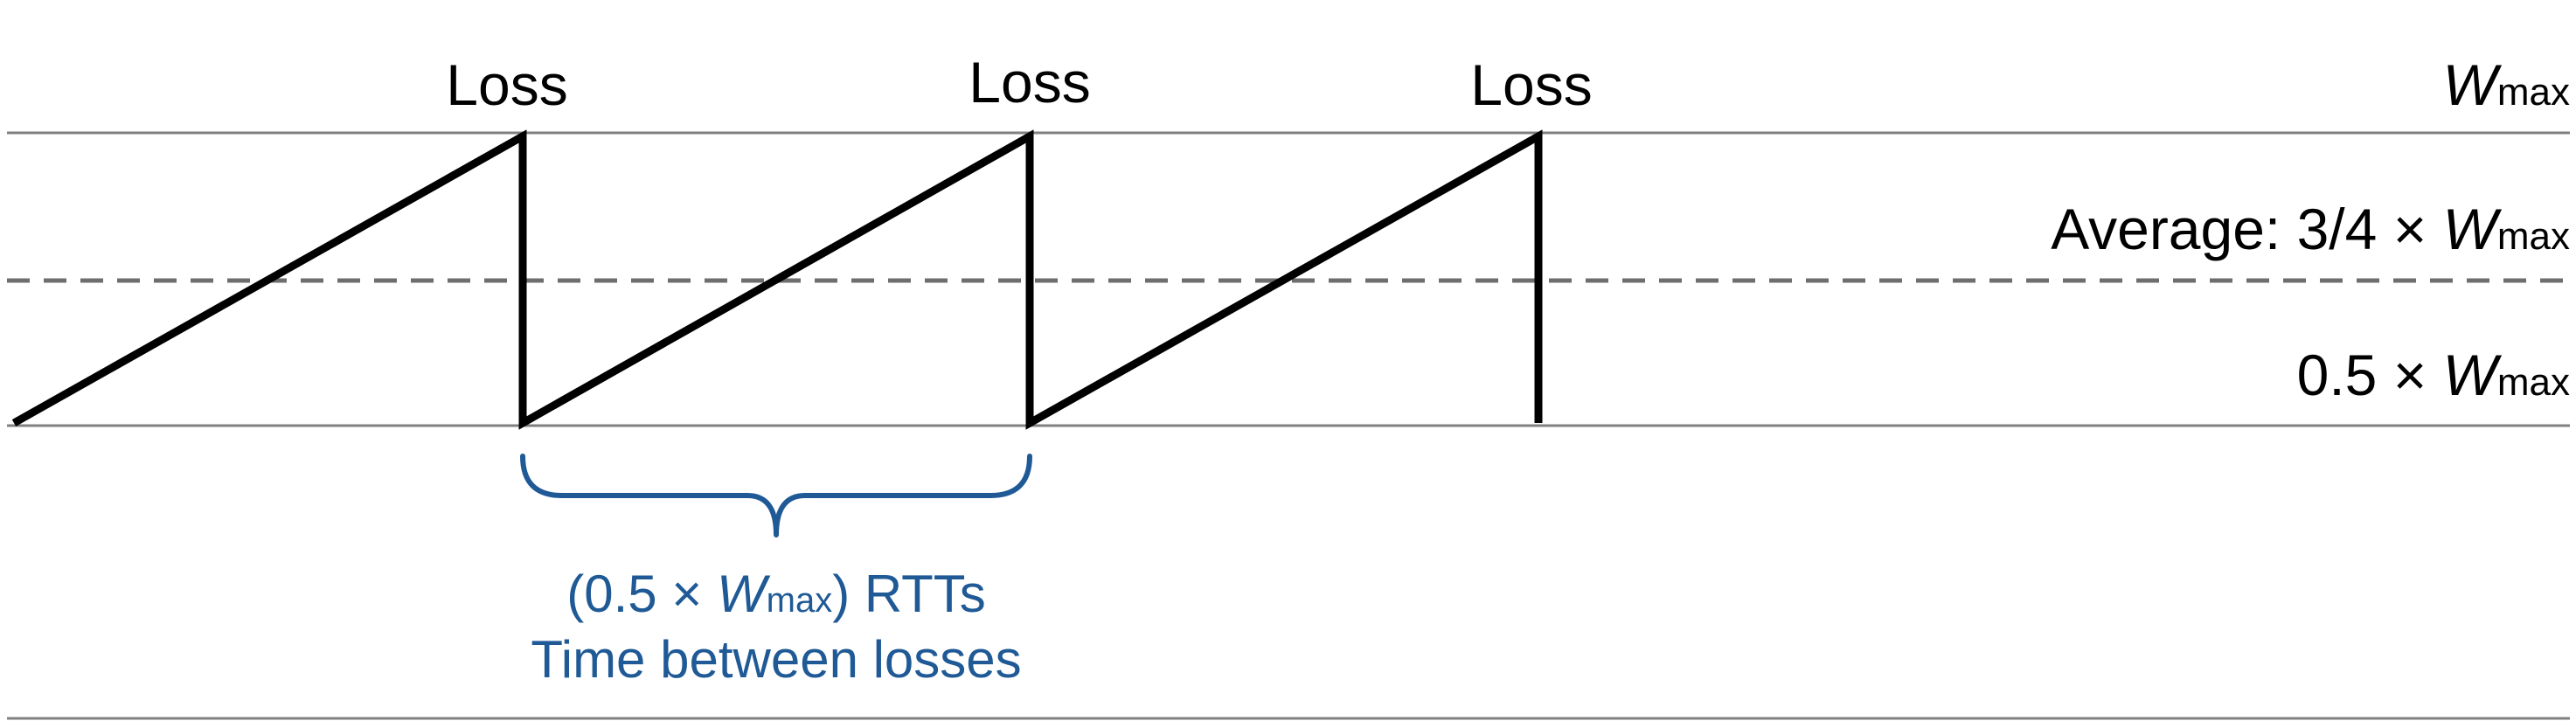 This screenshot has height=721, width=2576. What do you see at coordinates (2507, 84) in the screenshot?
I see `wmax-label: Wmax` at bounding box center [2507, 84].